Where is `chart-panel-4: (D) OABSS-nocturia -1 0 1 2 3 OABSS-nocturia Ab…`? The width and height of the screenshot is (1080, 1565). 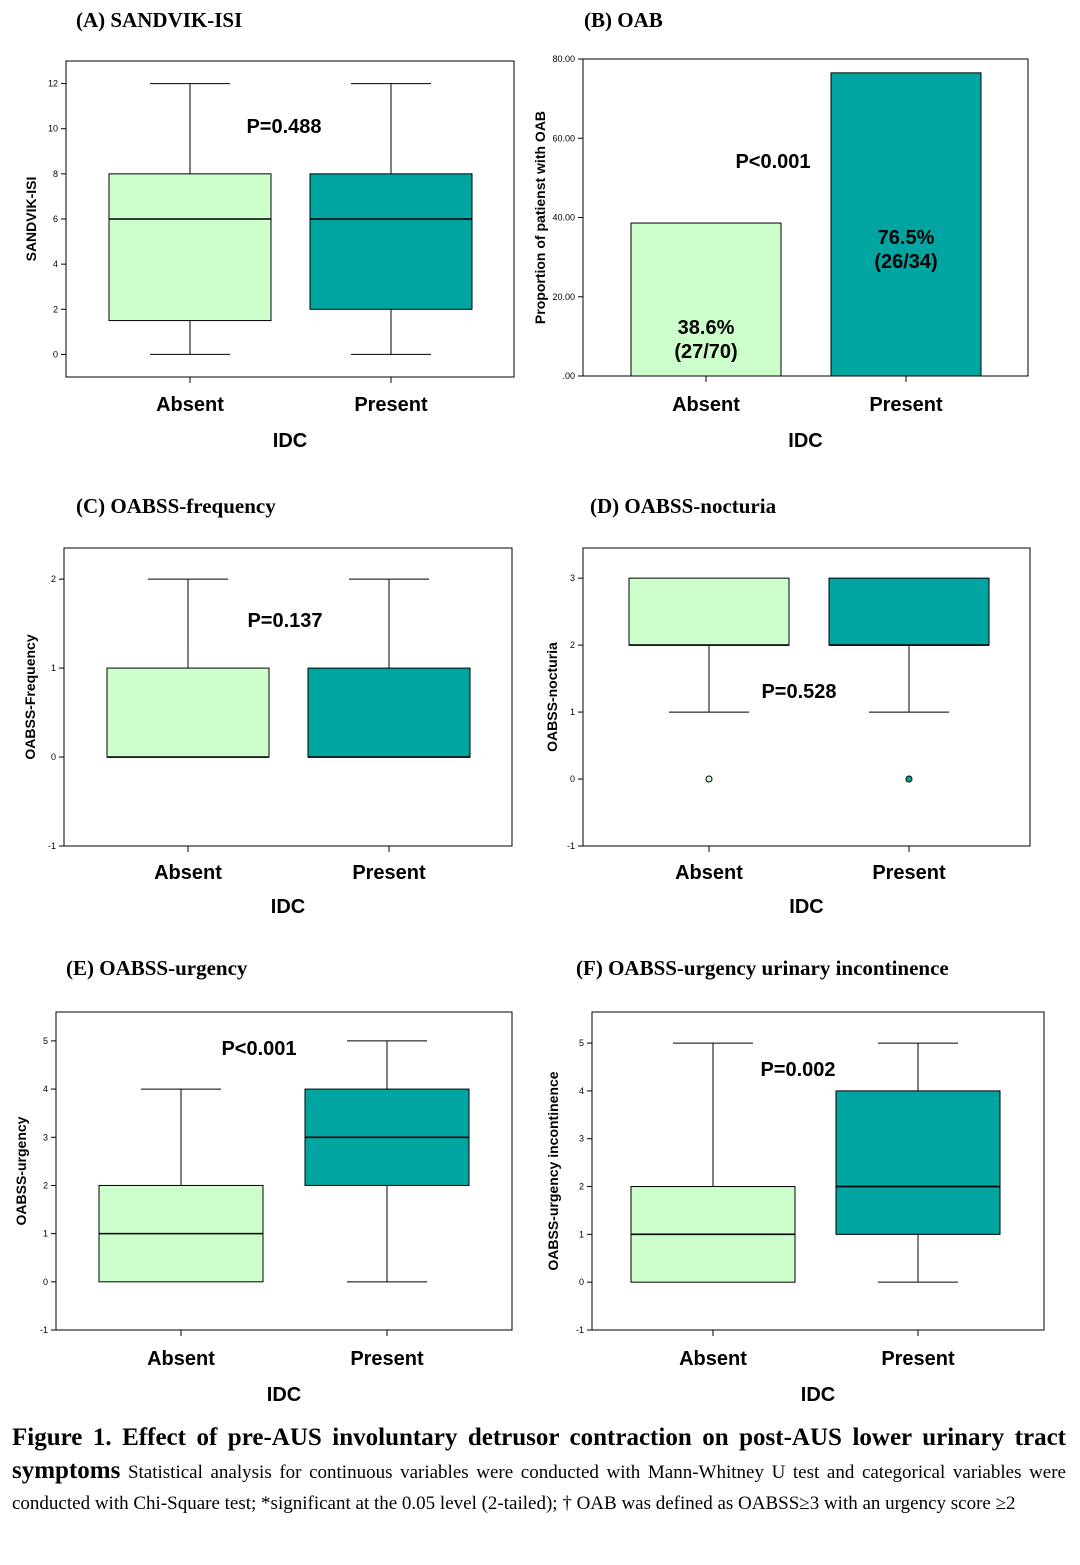
chart-panel-4: (D) OABSS-nocturia -1 0 1 2 3 OABSS-nocturia Ab… is located at coordinates (787, 706).